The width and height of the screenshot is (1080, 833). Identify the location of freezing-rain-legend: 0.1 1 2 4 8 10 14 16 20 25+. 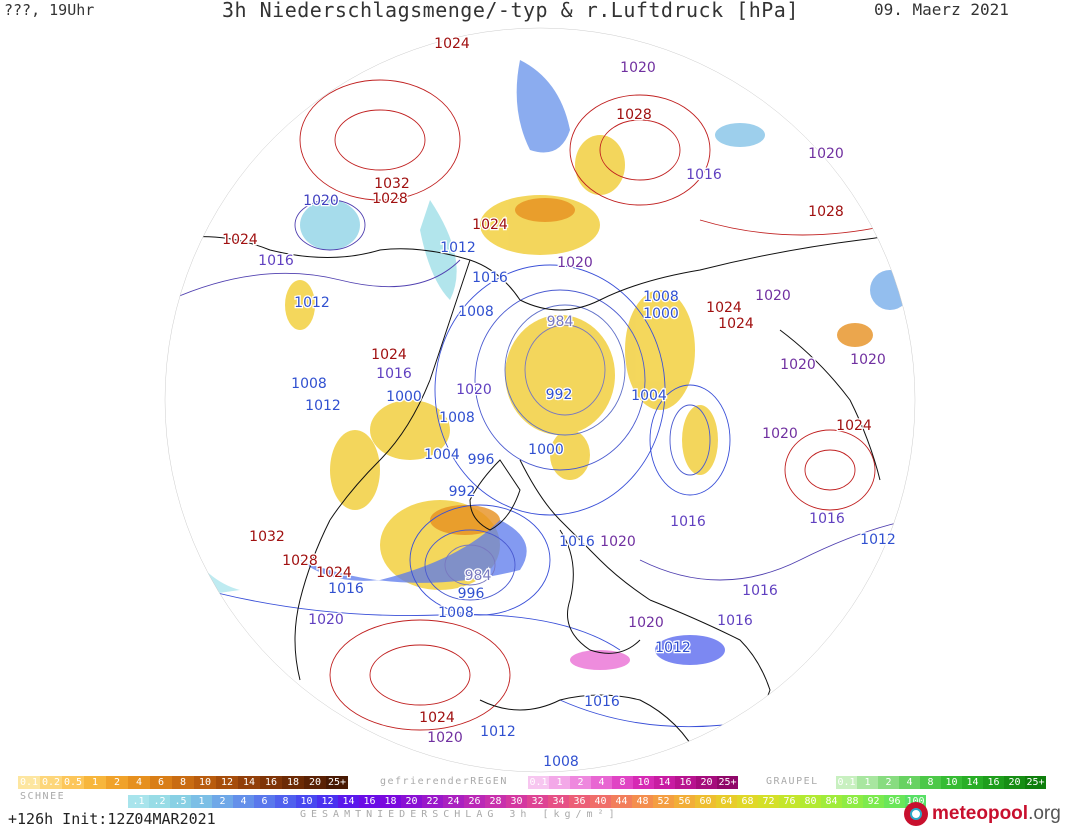
(633, 782).